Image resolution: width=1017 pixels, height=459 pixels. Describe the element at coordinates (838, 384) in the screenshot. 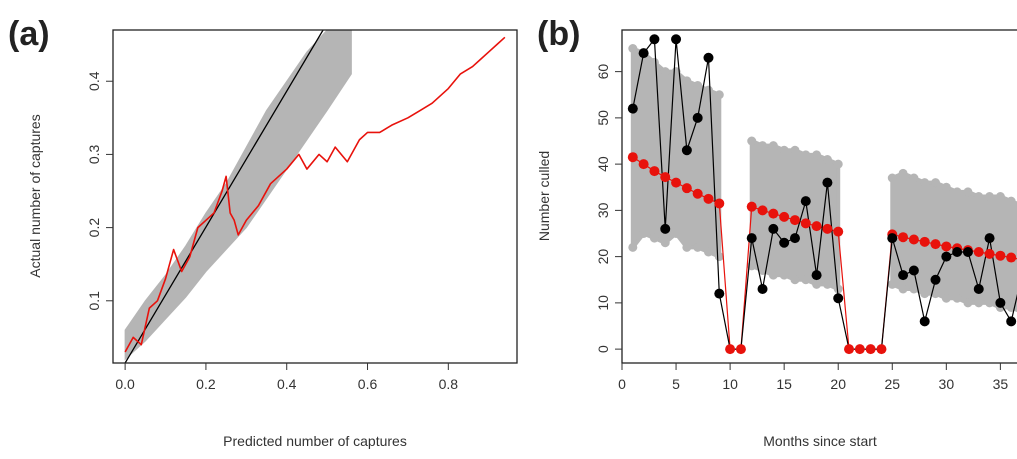

I see `panel-b-x-tick-label: 20` at that location.